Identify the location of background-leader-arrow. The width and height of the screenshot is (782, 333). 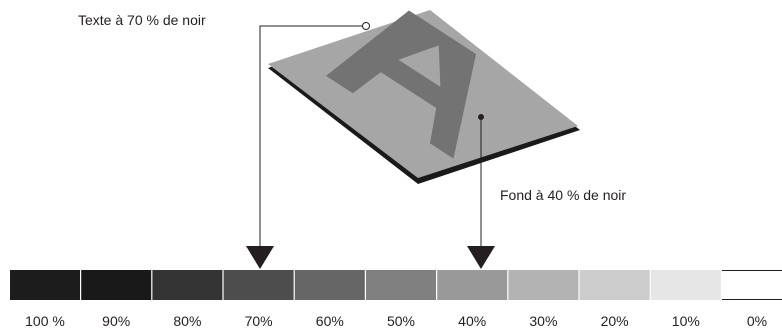
(481, 257).